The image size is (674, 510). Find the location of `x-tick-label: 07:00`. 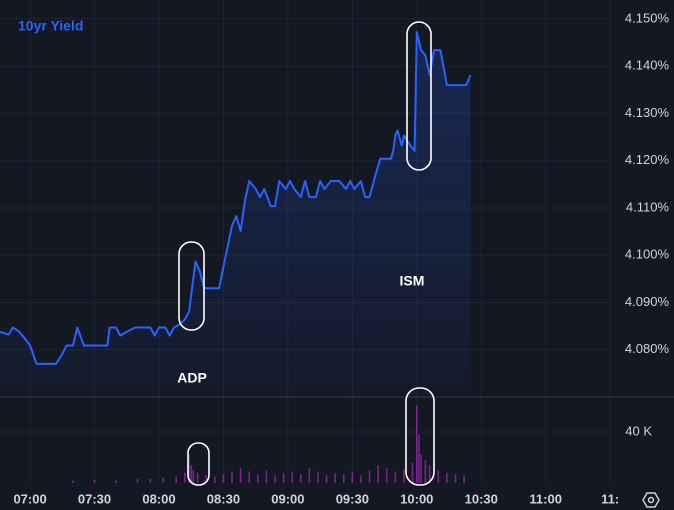

x-tick-label: 07:00 is located at coordinates (29, 498).